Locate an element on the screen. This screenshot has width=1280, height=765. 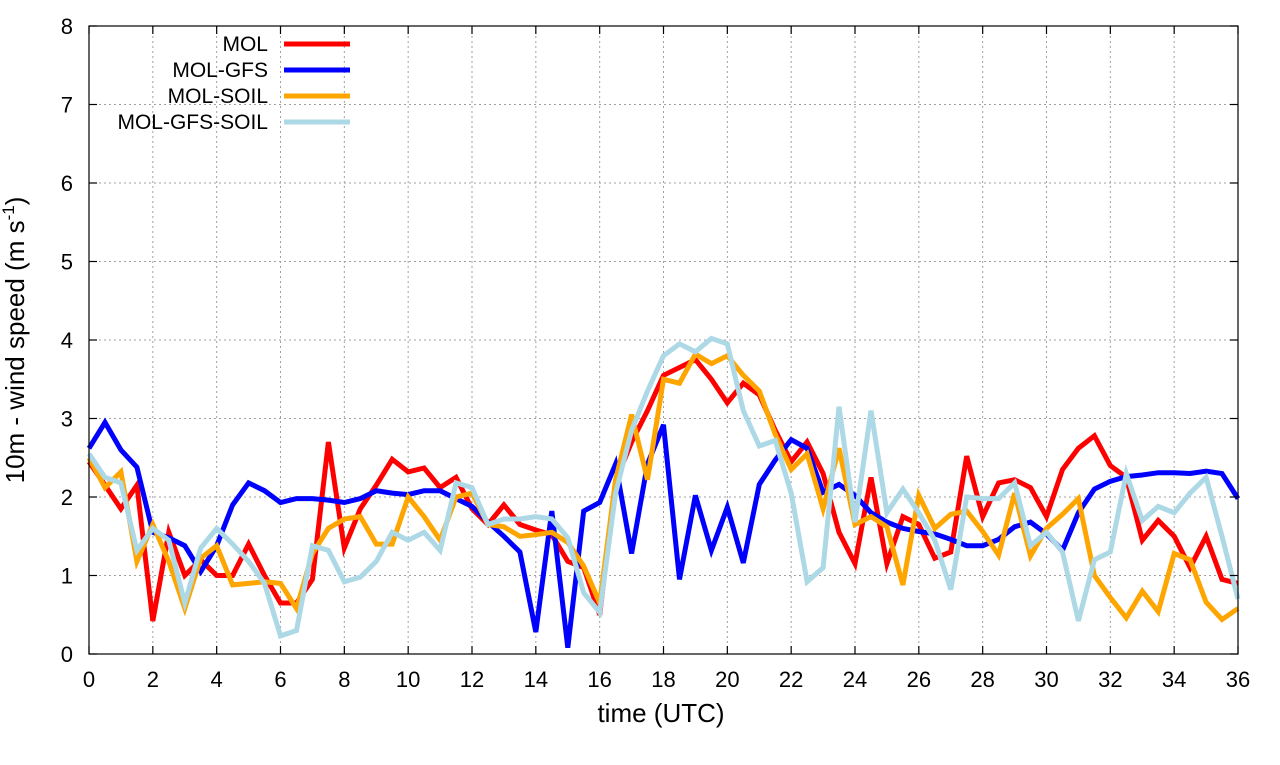
y-axis-title-main: 10m - wind speed (m s is located at coordinates (15, 351).